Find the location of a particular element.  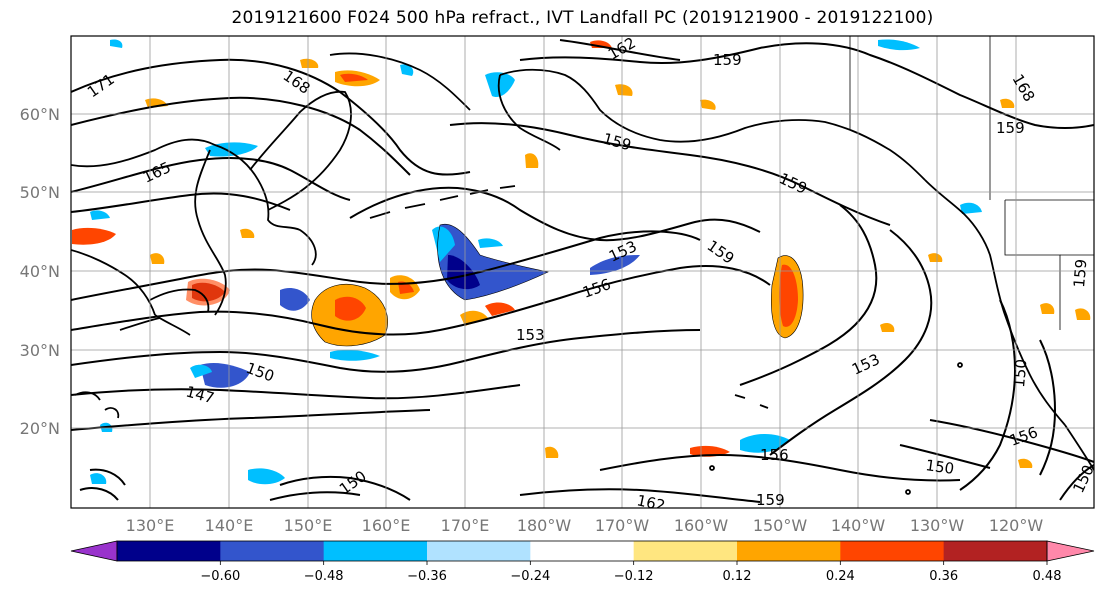

lon-label: 120°W is located at coordinates (1016, 525).